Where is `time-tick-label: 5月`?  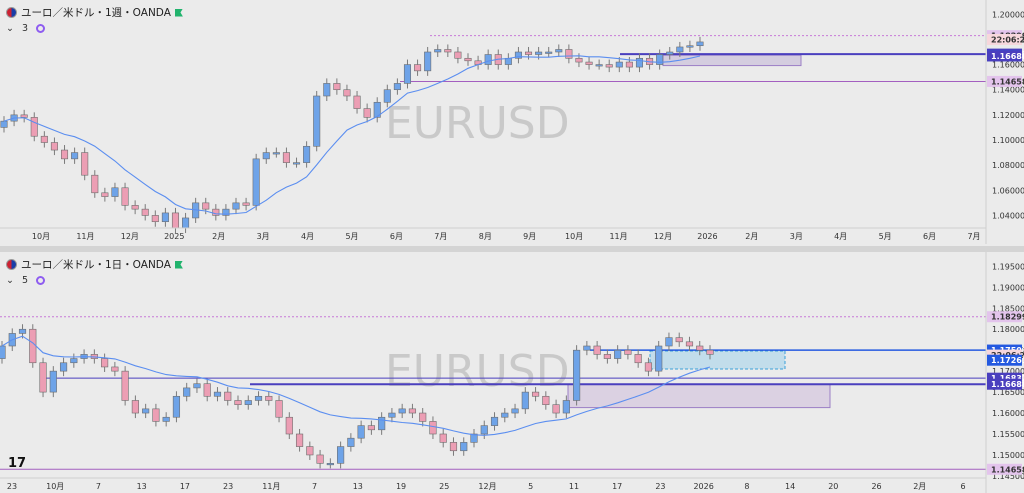
time-tick-label: 5月 is located at coordinates (351, 236).